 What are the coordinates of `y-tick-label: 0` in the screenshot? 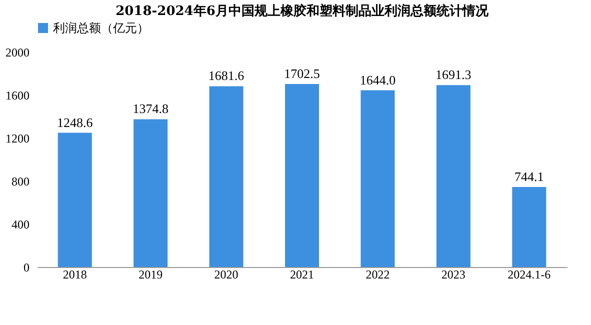 It's located at (27, 267).